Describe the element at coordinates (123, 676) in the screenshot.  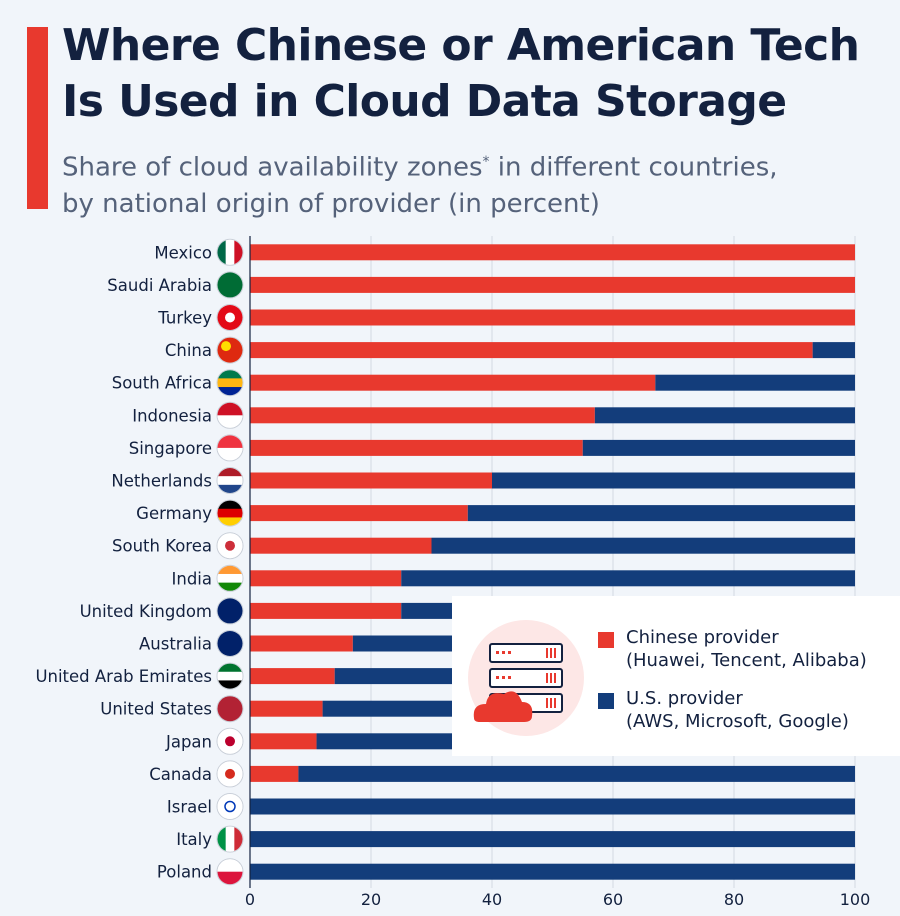
I see `category-label: United Arab Emirates` at that location.